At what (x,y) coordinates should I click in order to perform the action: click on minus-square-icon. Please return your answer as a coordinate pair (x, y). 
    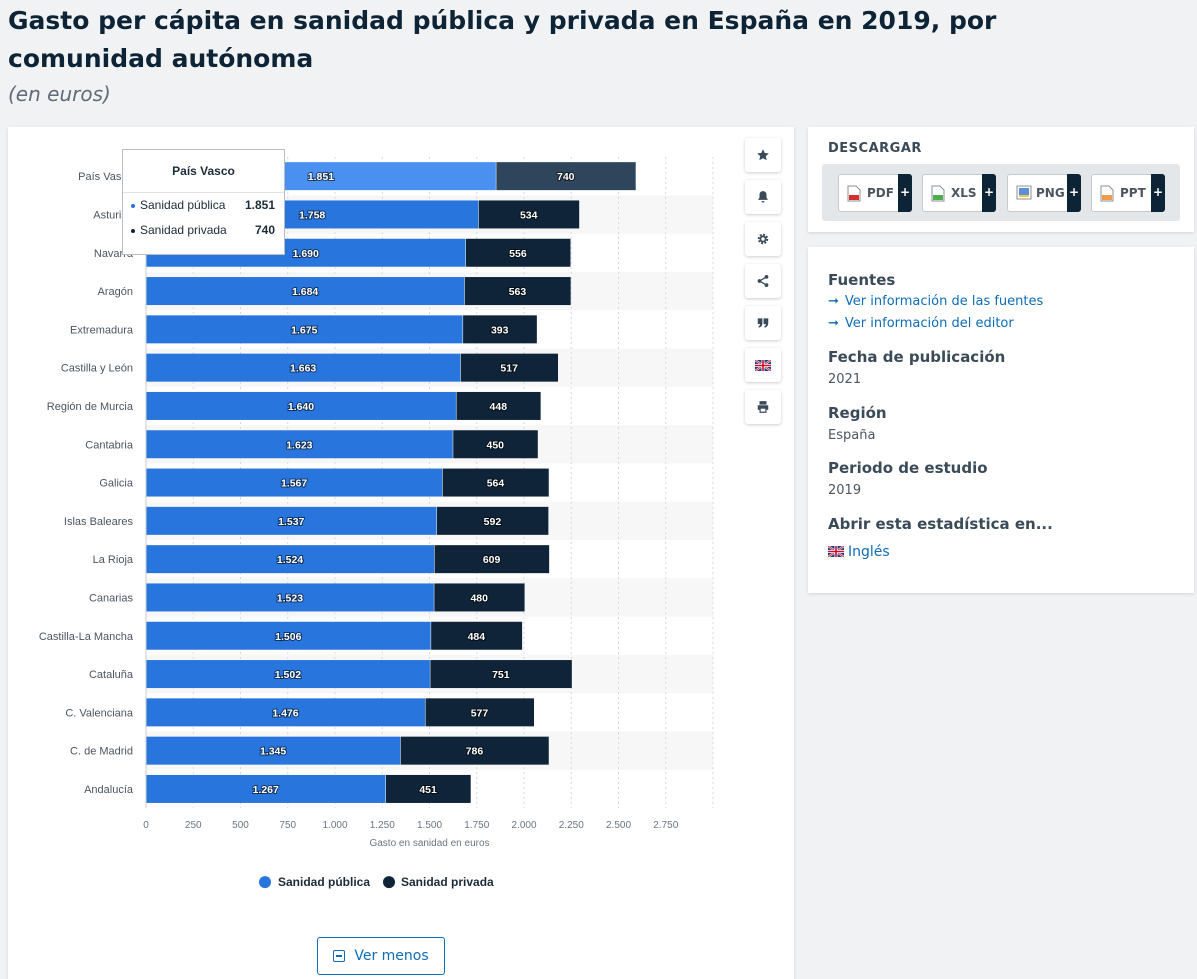
    Looking at the image, I should click on (339, 956).